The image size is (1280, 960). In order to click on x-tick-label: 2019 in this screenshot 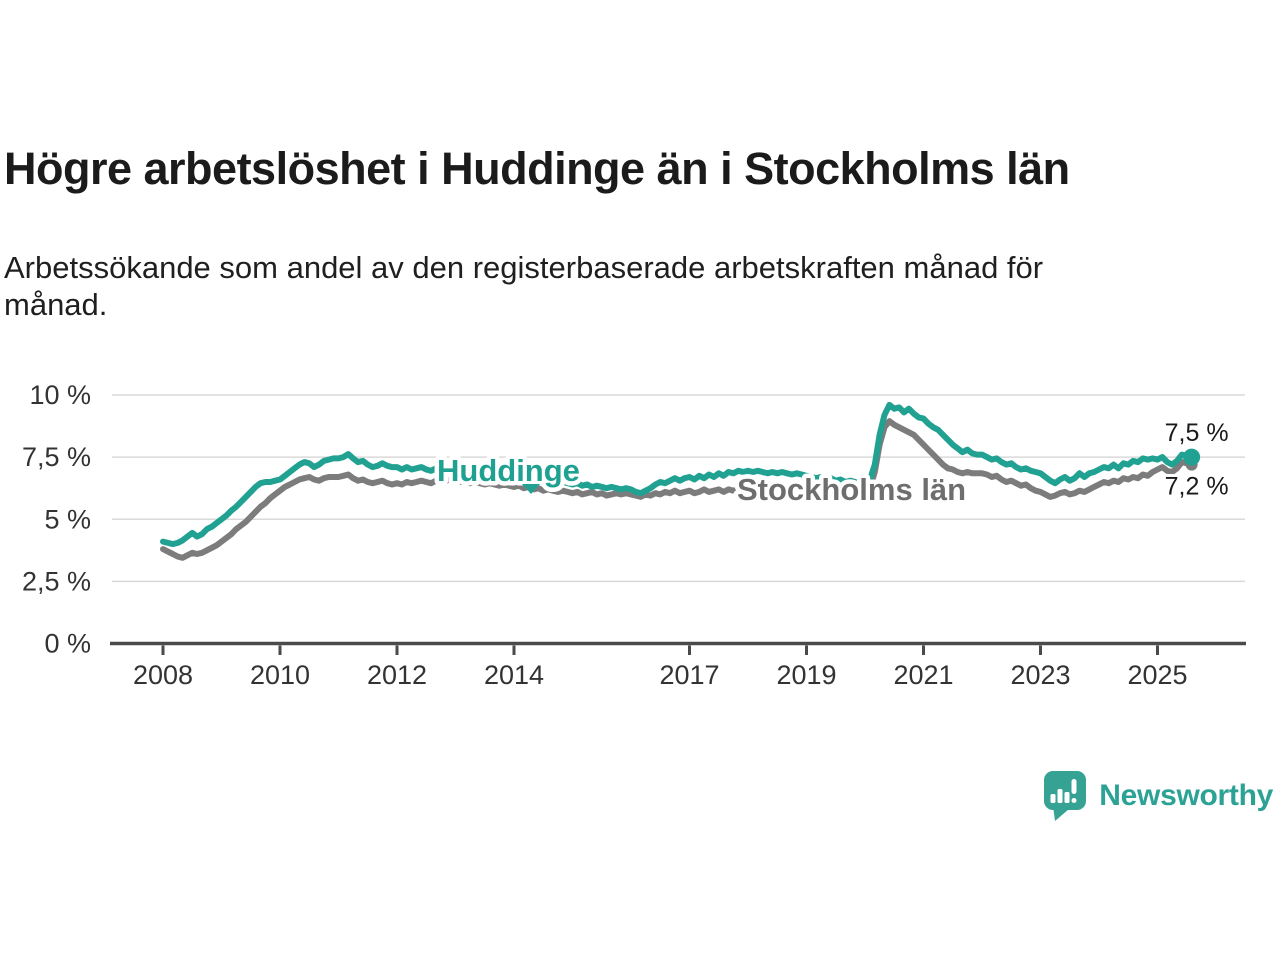, I will do `click(806, 675)`.